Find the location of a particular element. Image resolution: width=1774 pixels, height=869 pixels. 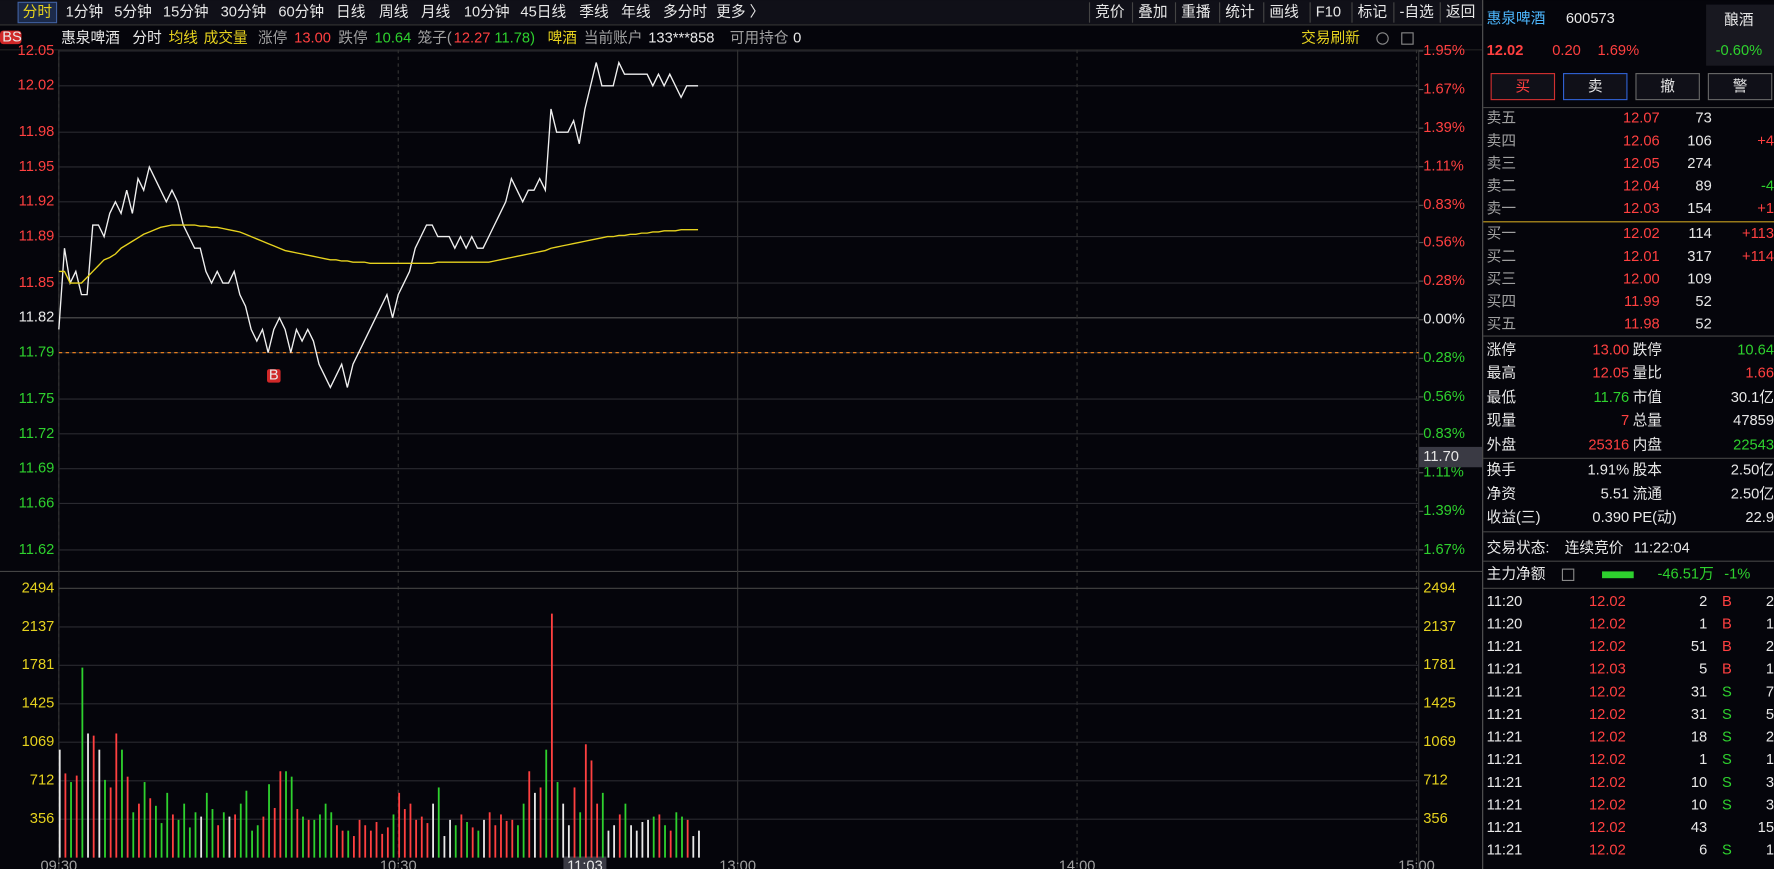

period-tab: 10分钟 is located at coordinates (487, 11).